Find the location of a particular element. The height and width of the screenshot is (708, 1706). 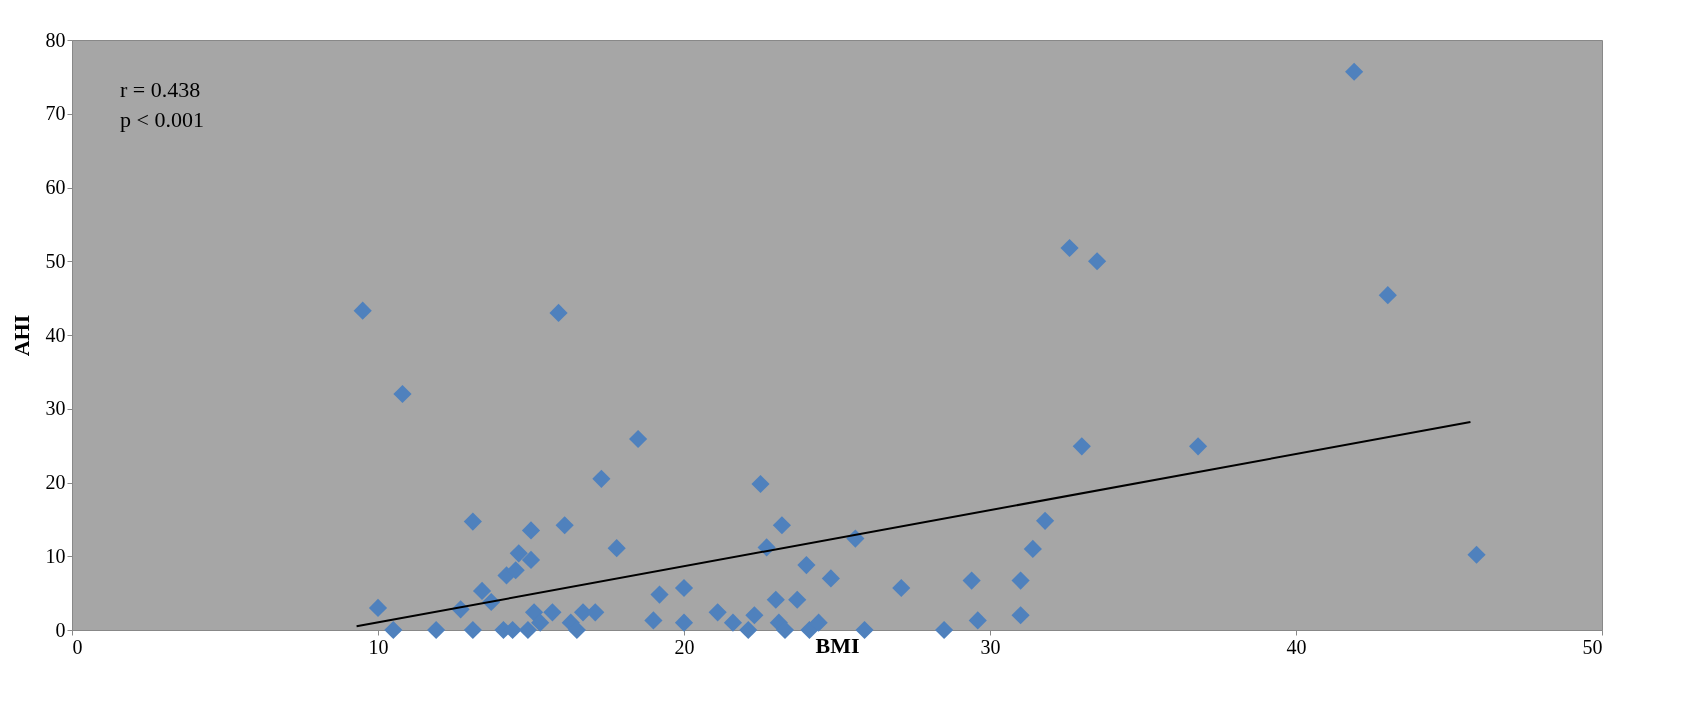

x-tick-label: 40 is located at coordinates (1296, 646).